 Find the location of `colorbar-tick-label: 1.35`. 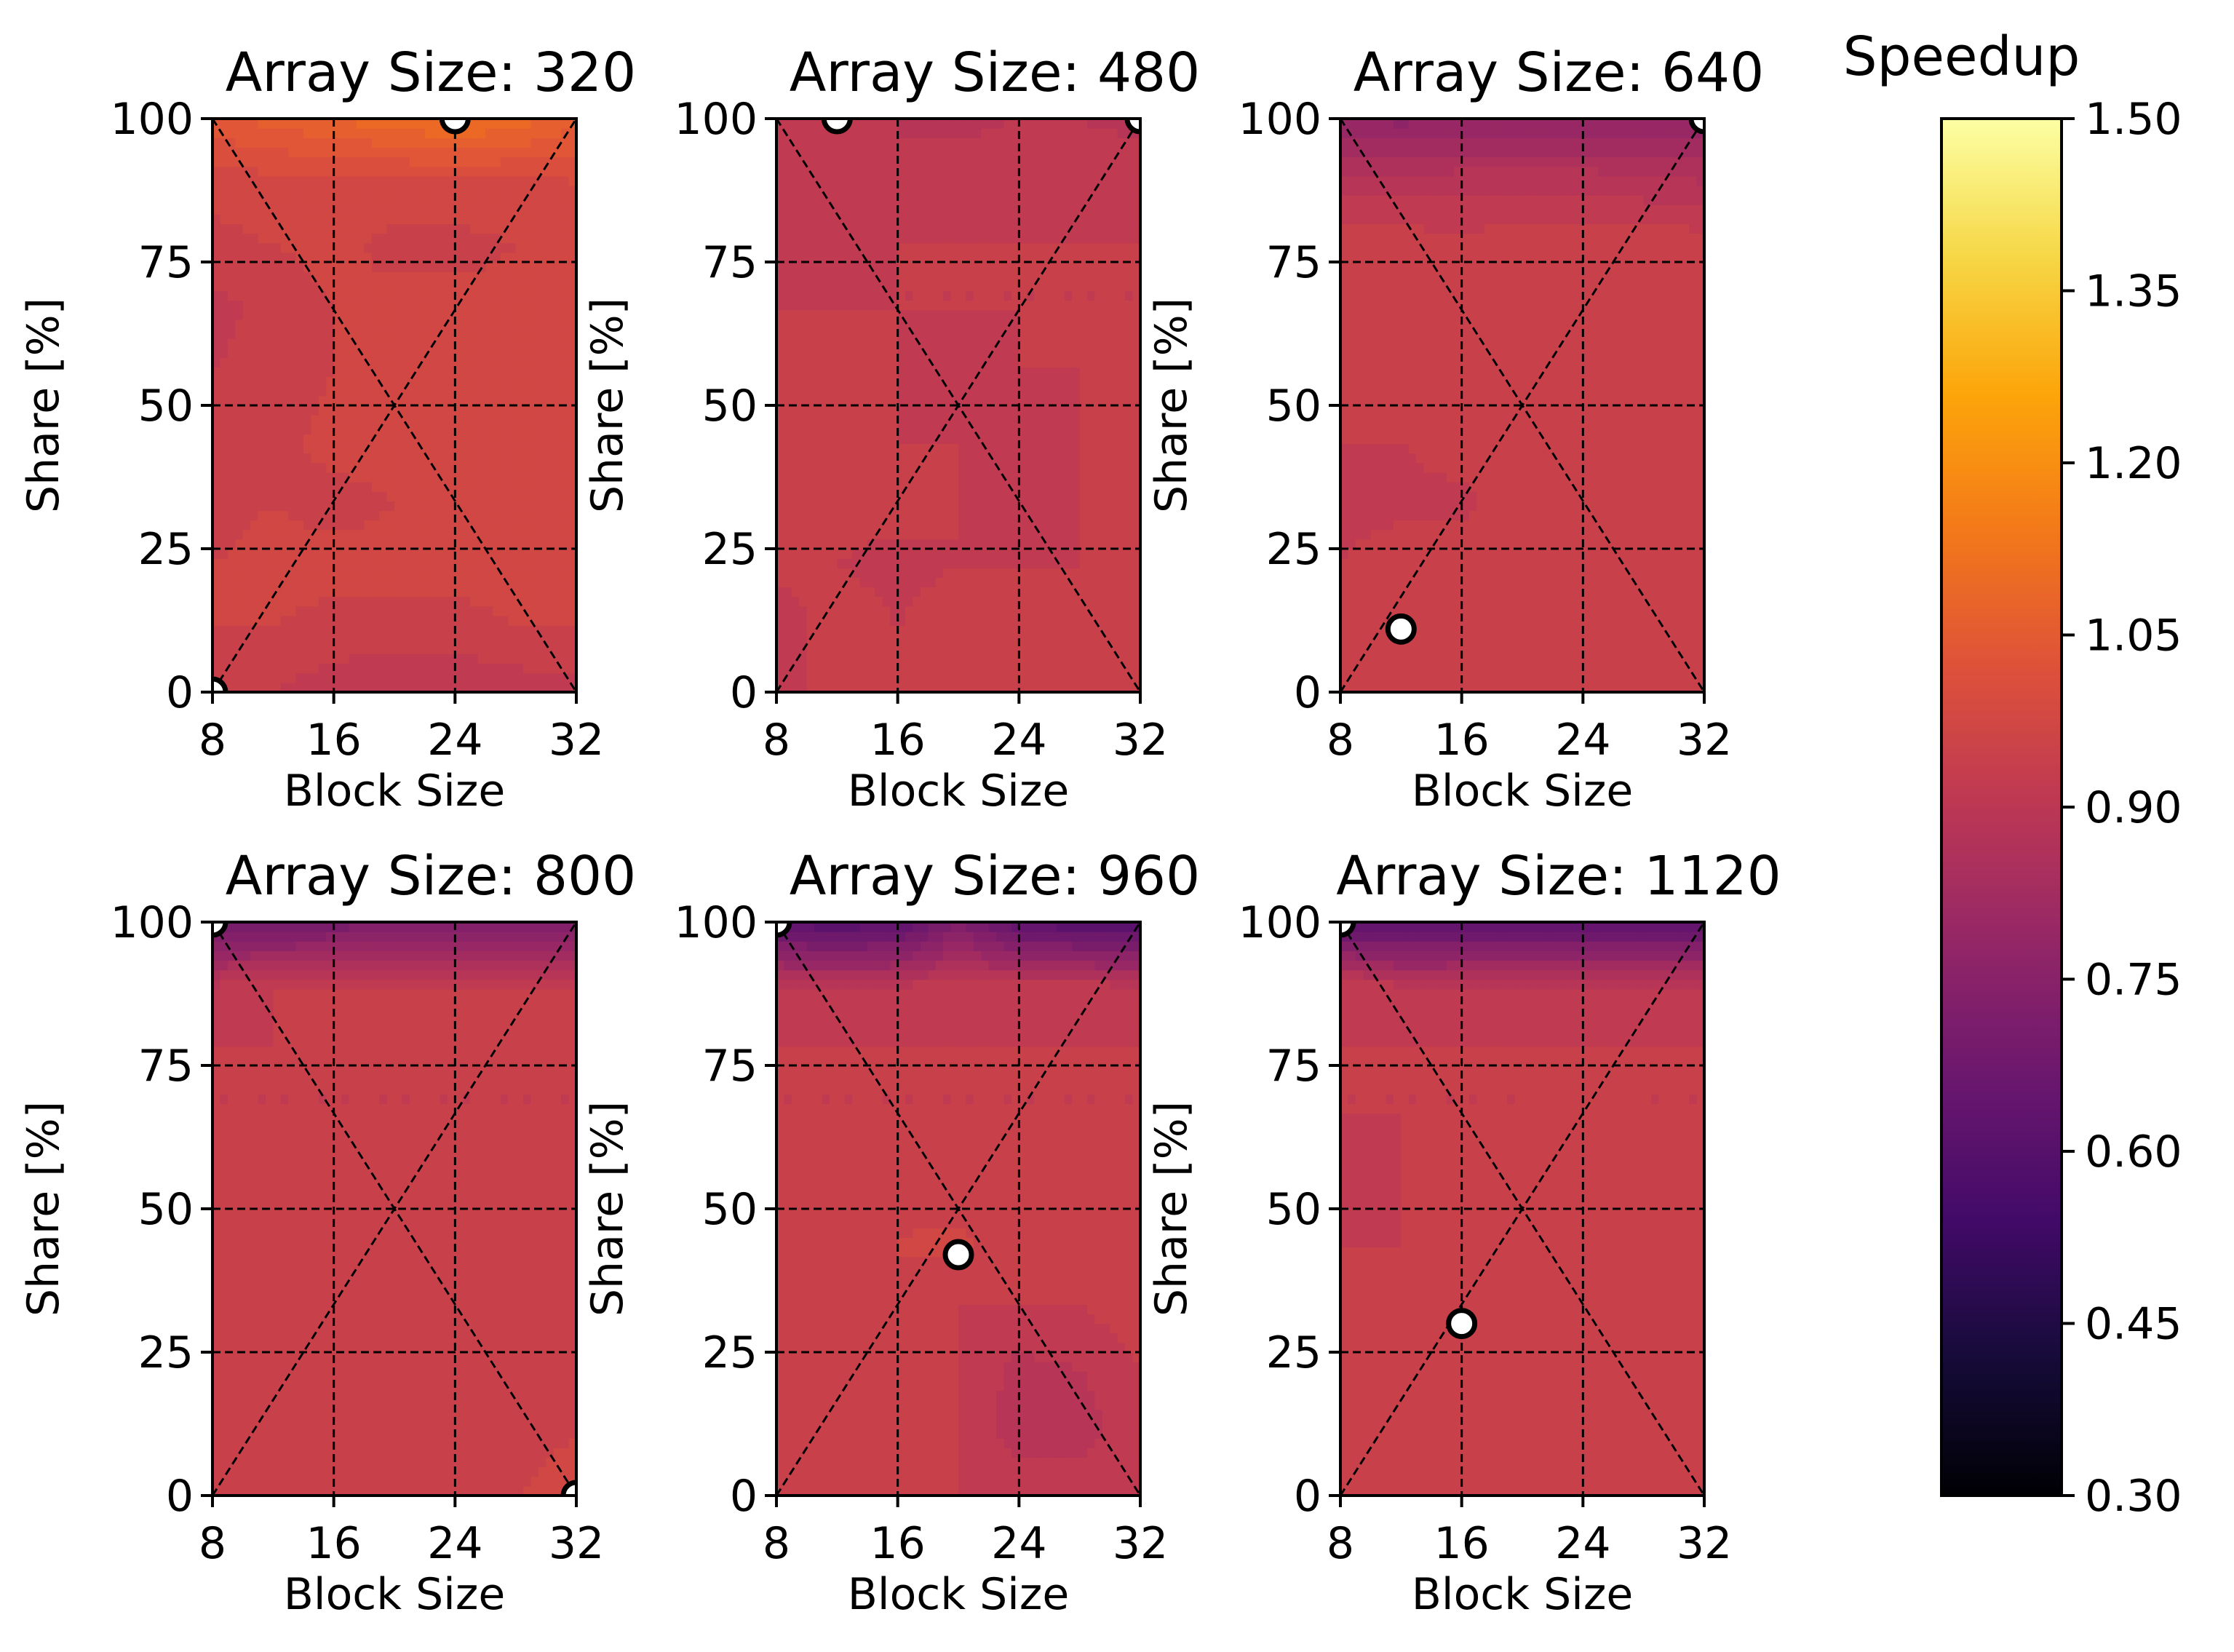

colorbar-tick-label: 1.35 is located at coordinates (2133, 291).